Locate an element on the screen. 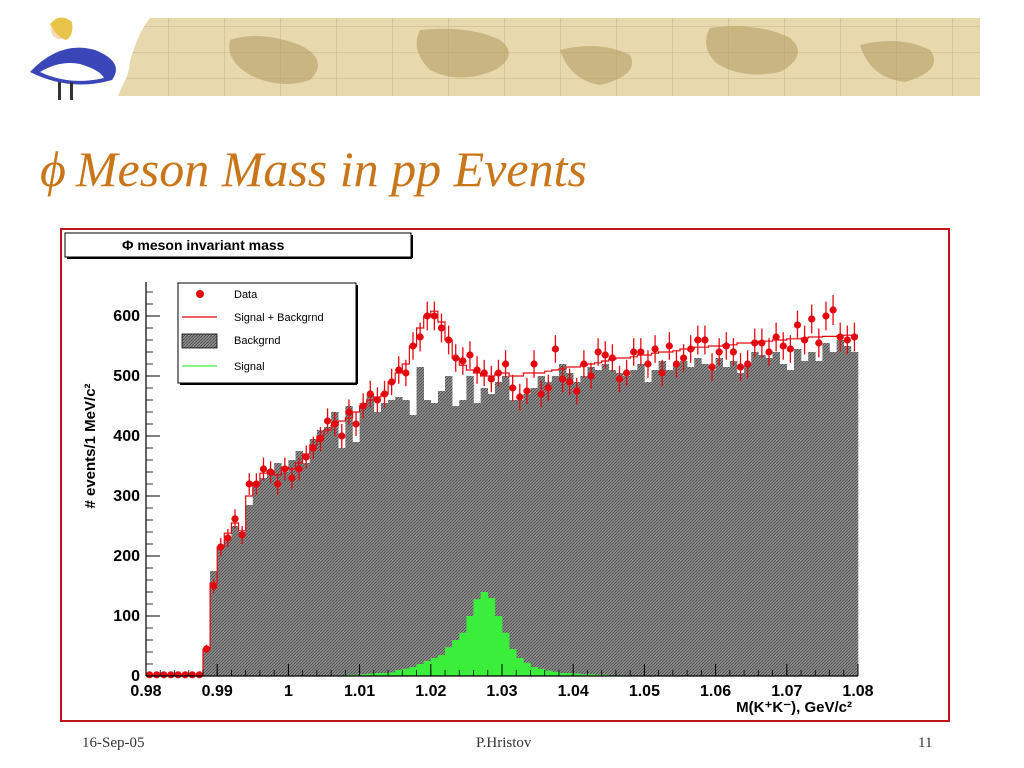 This screenshot has width=1024, height=768. y-tick-label: 600 is located at coordinates (126, 316).